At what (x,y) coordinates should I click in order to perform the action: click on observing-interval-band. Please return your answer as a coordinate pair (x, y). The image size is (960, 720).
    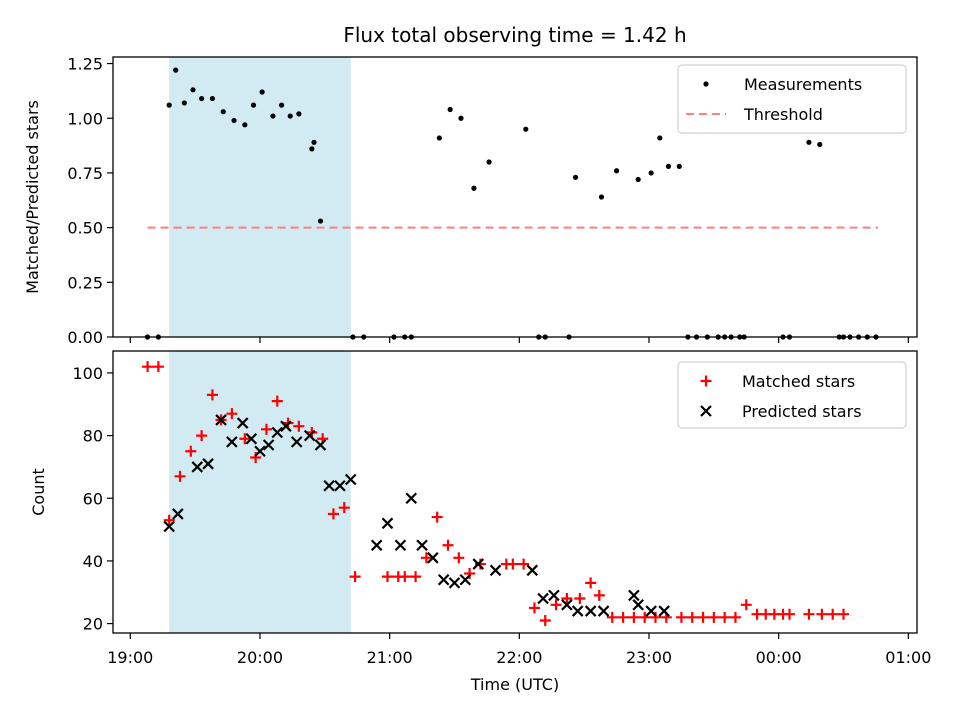
    Looking at the image, I should click on (260, 492).